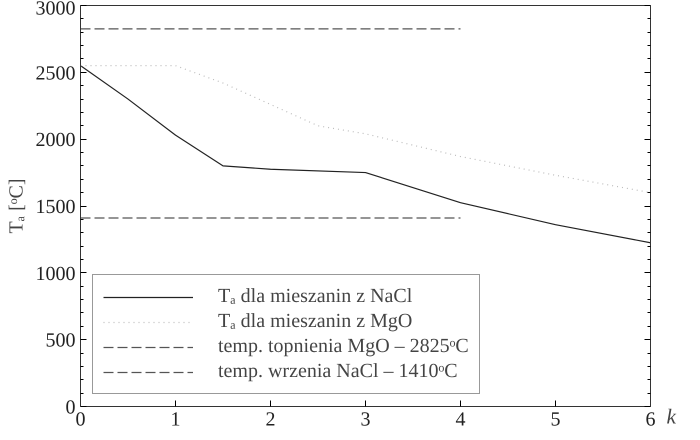  I want to click on x-tick-label: 4, so click(461, 419).